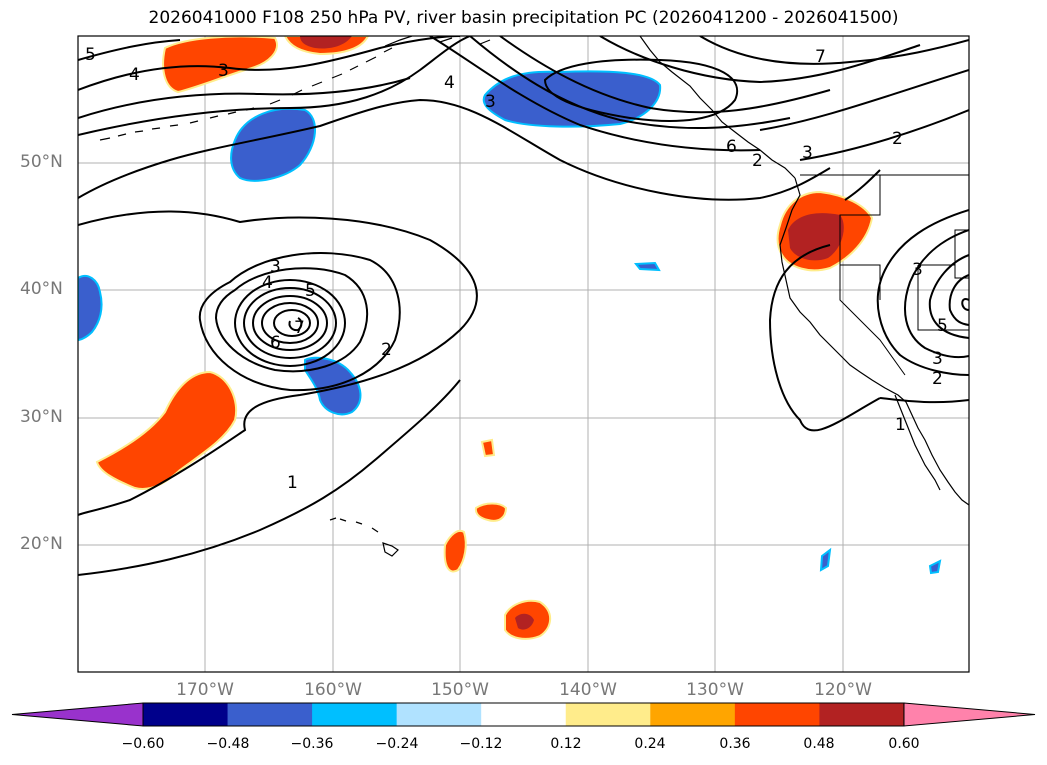 Image resolution: width=1047 pixels, height=765 pixels. What do you see at coordinates (884, 275) in the screenshot?
I see `political-borders` at bounding box center [884, 275].